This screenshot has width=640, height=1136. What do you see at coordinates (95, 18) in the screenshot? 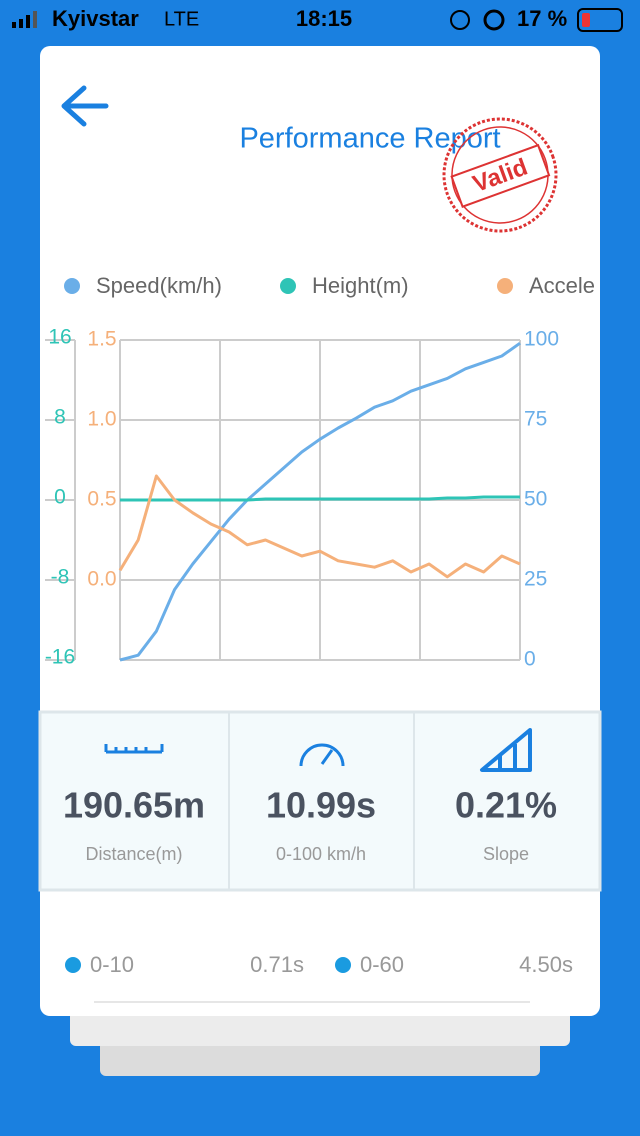
I see `carrier: Kyivstar` at bounding box center [95, 18].